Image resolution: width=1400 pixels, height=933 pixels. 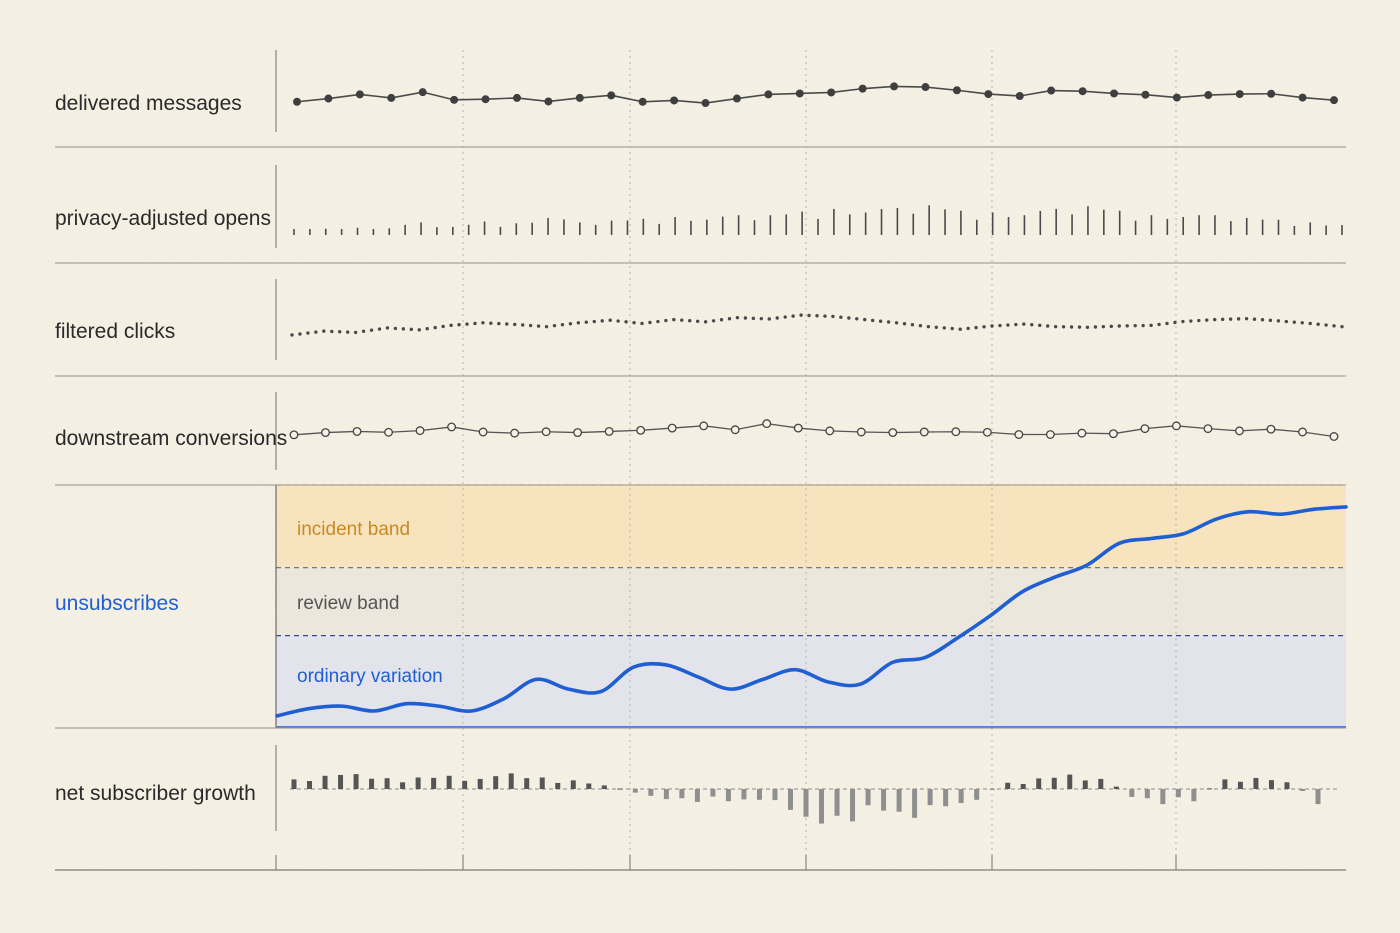 What do you see at coordinates (148, 103) in the screenshot?
I see `row-label-delivered-messages: delivered messages` at bounding box center [148, 103].